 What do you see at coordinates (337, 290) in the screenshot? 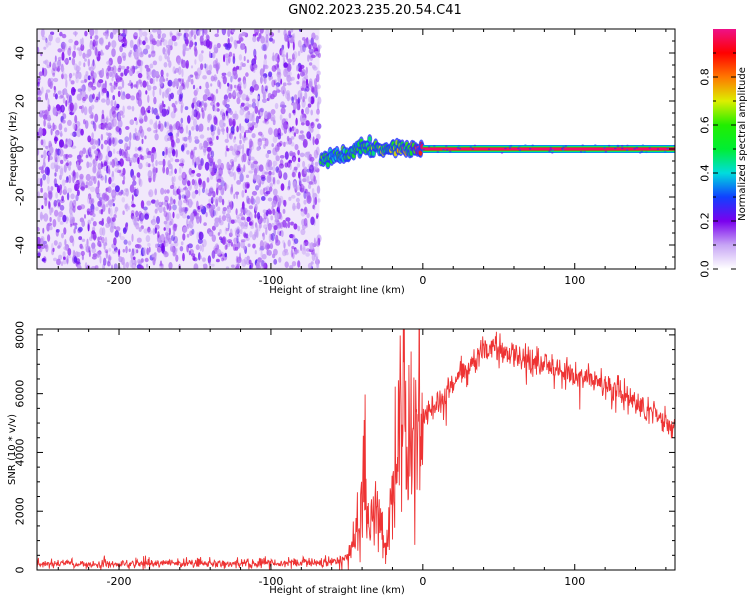
I see `spectrogram-x-axis-label: Height of straight line (km)` at bounding box center [337, 290].